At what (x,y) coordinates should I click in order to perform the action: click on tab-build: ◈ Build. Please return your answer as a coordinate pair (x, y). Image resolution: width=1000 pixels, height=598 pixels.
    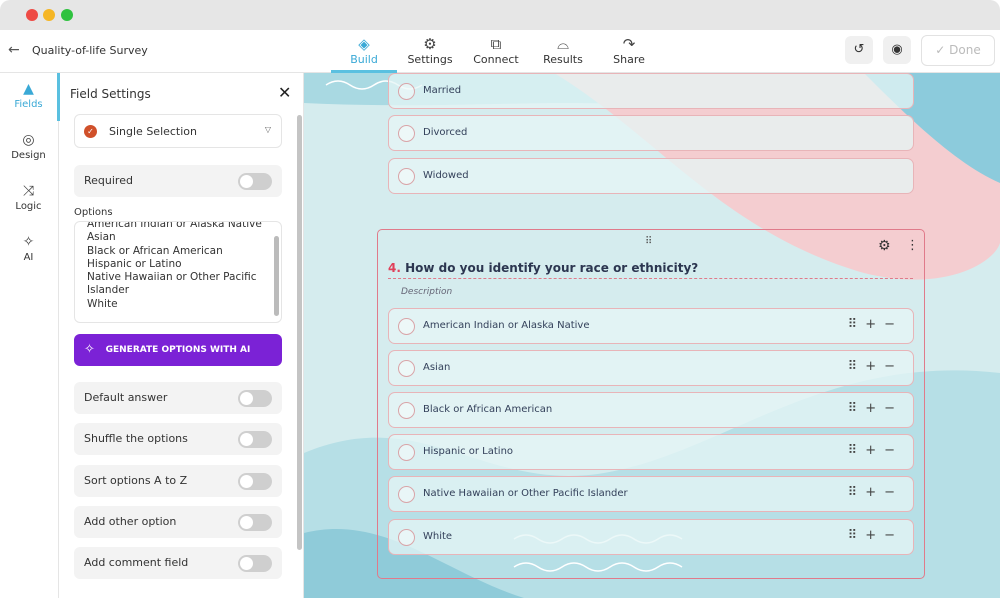
    Looking at the image, I should click on (364, 50).